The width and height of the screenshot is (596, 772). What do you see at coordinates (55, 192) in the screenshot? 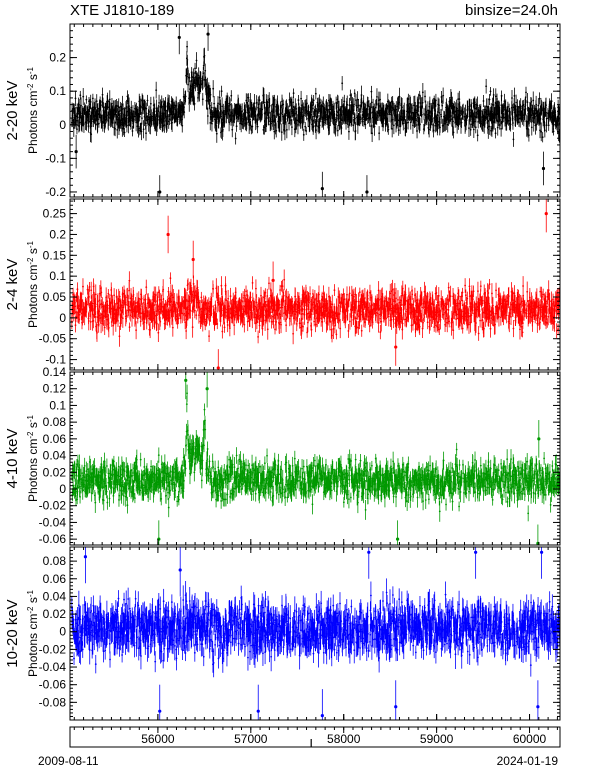
I see `y-tick-label: -0.2` at bounding box center [55, 192].